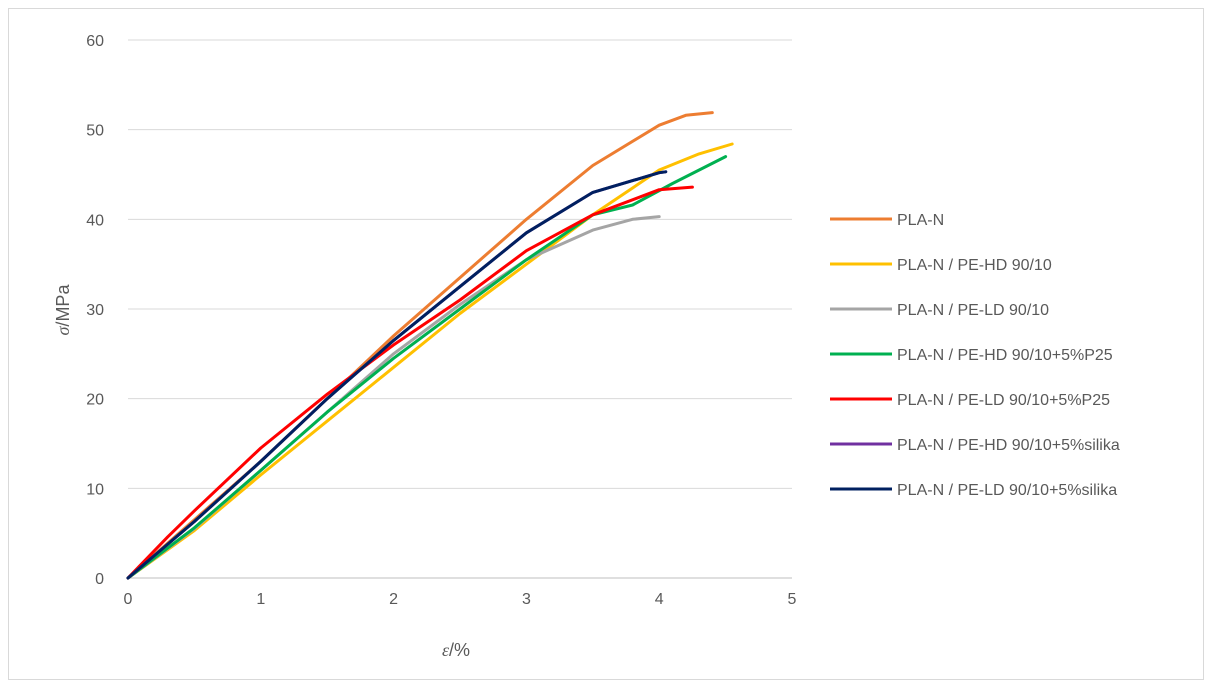  I want to click on legend-label: PLA-N / PE-LD 90/10+5%silika, so click(1007, 490).